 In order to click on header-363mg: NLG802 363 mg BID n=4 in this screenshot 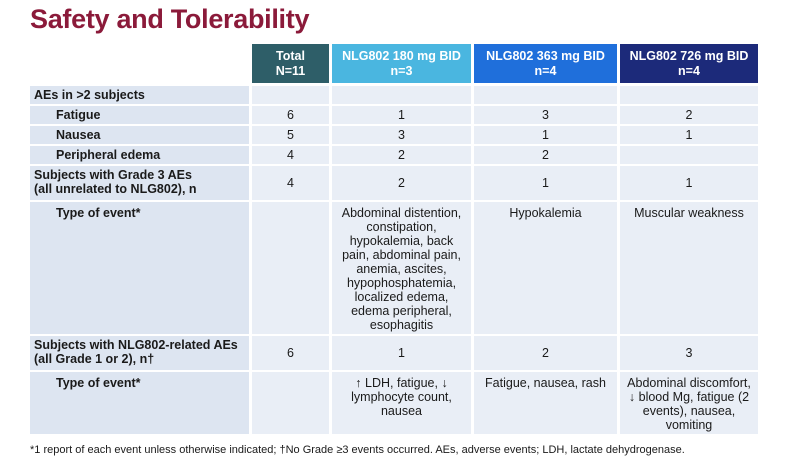, I will do `click(547, 65)`.